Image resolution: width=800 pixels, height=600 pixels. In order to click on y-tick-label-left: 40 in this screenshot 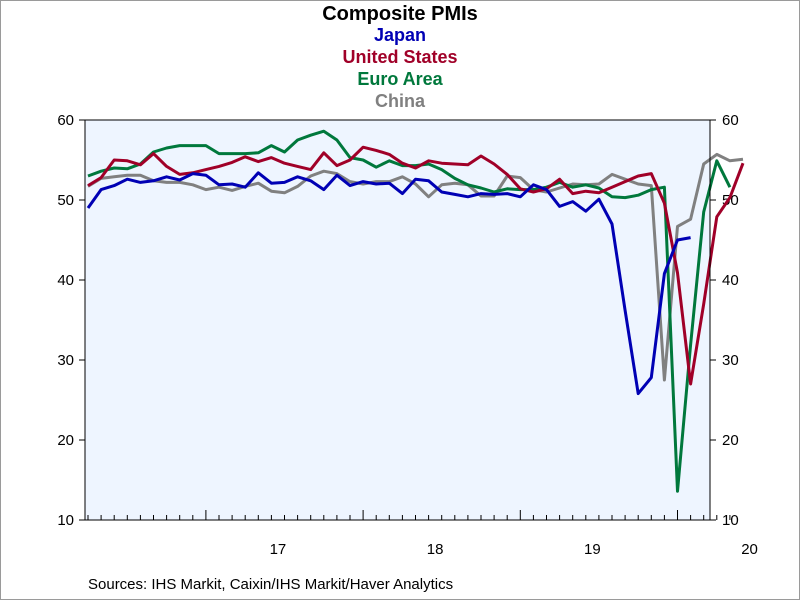, I will do `click(65, 280)`.